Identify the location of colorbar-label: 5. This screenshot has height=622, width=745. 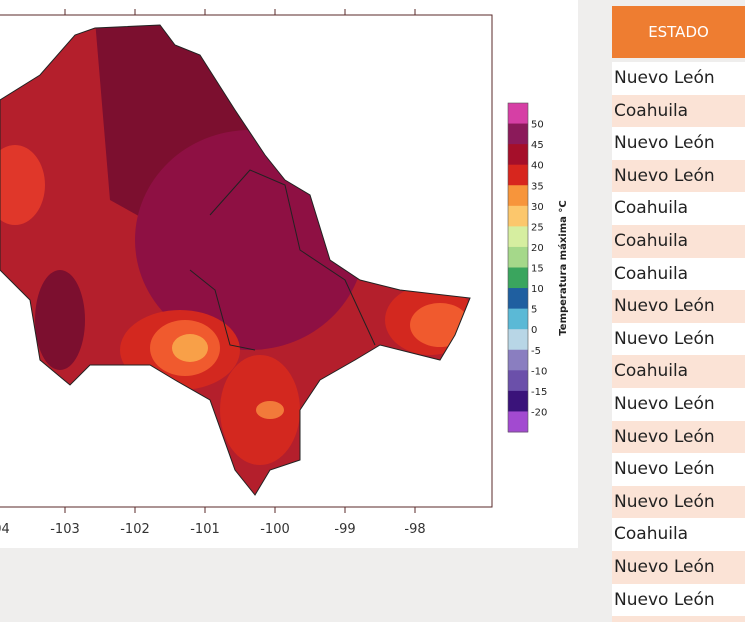
(534, 310).